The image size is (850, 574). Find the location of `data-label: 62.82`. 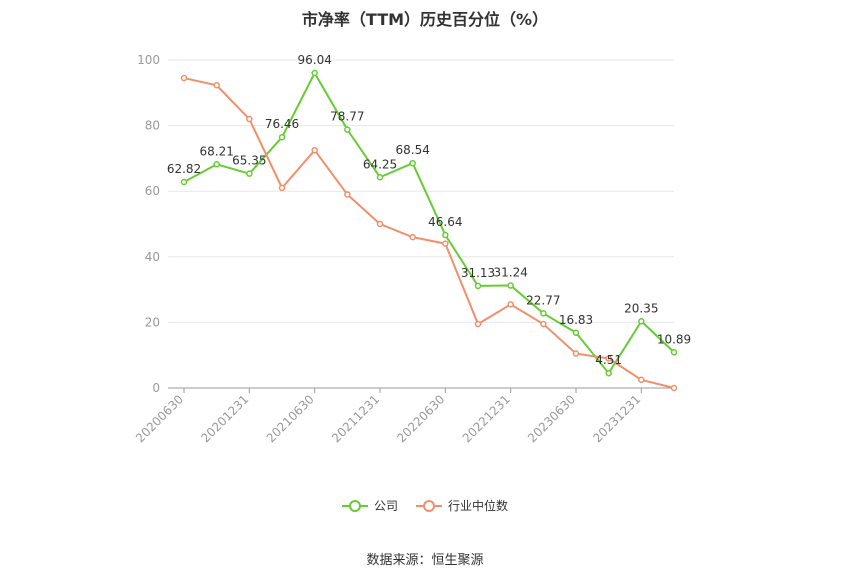

data-label: 62.82 is located at coordinates (184, 169).